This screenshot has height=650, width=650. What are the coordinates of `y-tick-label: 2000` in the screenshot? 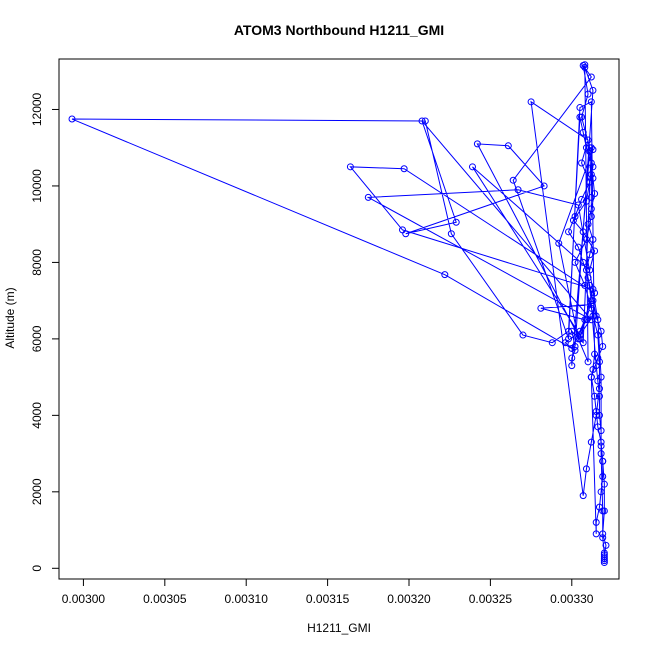 It's located at (37, 491).